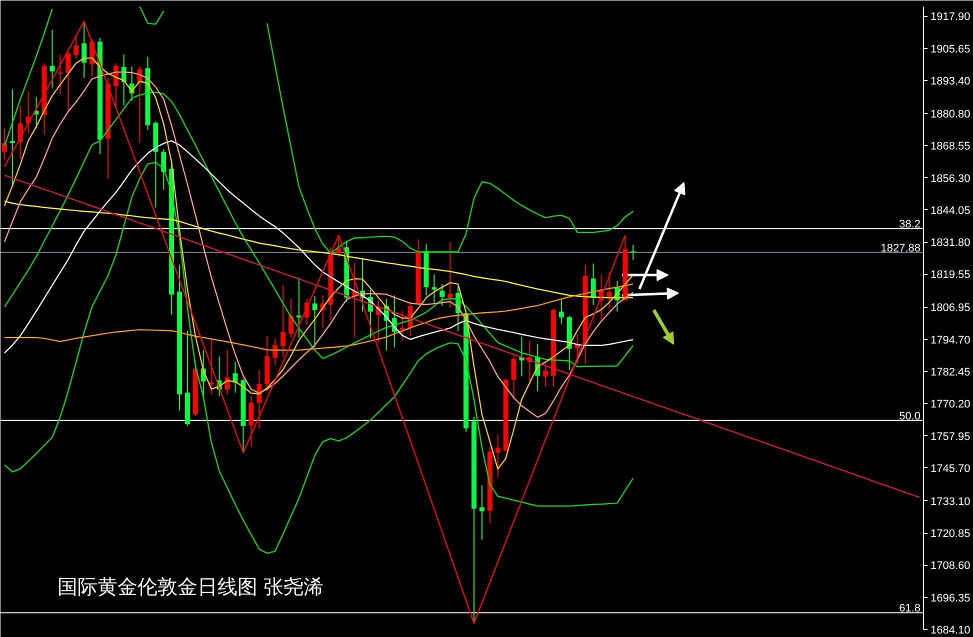  What do you see at coordinates (950, 49) in the screenshot?
I see `y-tick-label: 1905.65` at bounding box center [950, 49].